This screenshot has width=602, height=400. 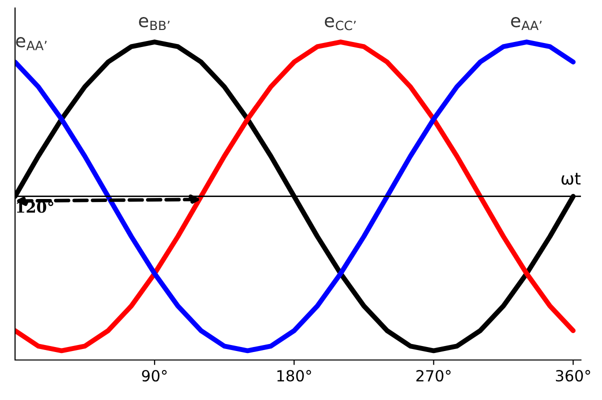 What do you see at coordinates (433, 376) in the screenshot?
I see `x-tick-label: 270°` at bounding box center [433, 376].